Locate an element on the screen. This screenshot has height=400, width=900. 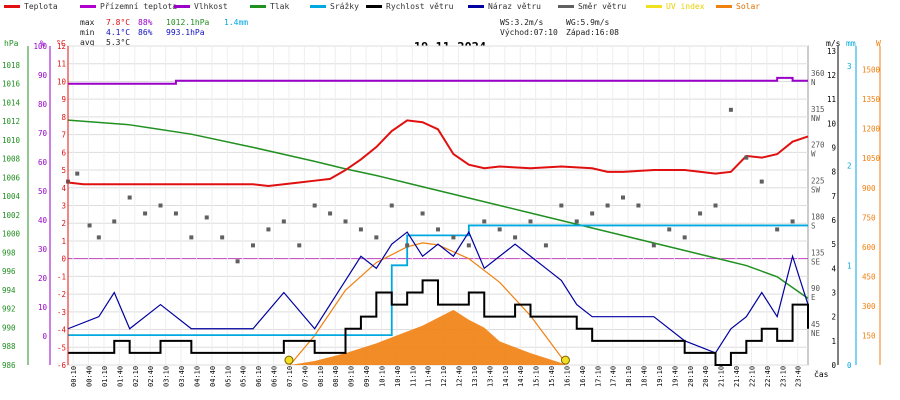
x-tick-label: 10:40 is located at coordinates (398, 376).